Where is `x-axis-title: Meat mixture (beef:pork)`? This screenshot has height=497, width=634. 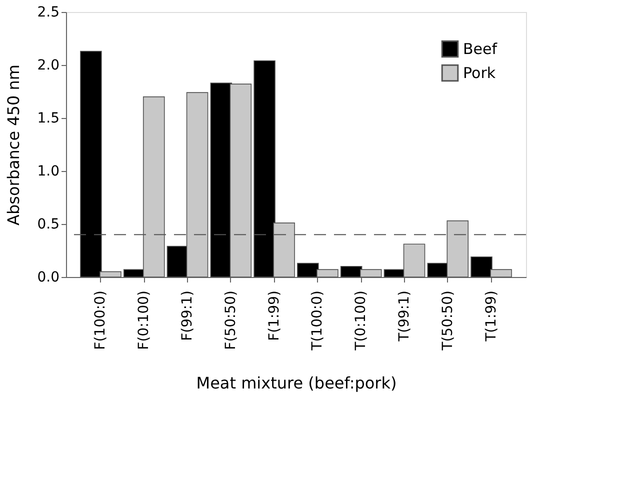 x-axis-title: Meat mixture (beef:pork) is located at coordinates (296, 382).